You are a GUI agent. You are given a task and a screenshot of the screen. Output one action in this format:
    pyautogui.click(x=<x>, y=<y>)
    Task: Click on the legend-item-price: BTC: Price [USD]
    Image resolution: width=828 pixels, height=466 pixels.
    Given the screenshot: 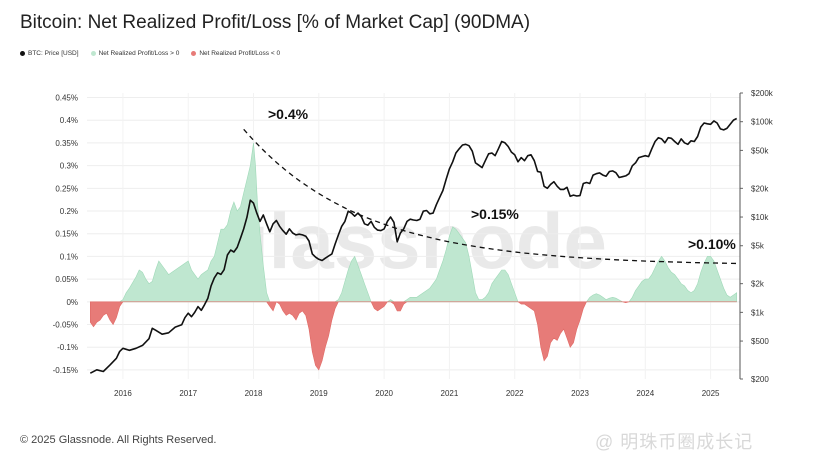 What is the action you would take?
    pyautogui.click(x=49, y=53)
    